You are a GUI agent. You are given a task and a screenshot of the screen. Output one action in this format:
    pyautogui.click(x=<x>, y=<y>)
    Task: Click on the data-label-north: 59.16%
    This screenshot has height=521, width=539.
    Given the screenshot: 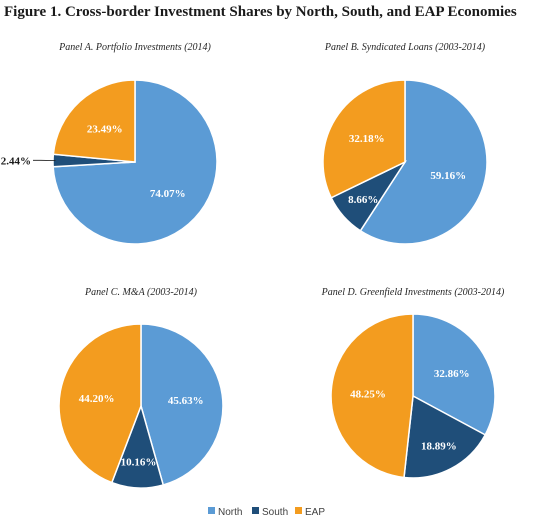 What is the action you would take?
    pyautogui.click(x=448, y=176)
    